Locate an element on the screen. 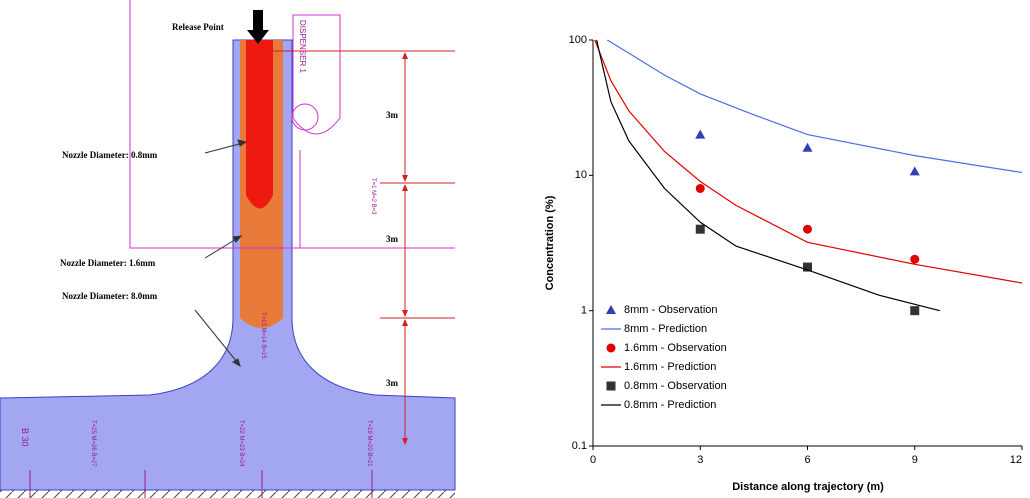 This screenshot has width=1030, height=498. legend-label: 0.8mm - Observation is located at coordinates (675, 386).